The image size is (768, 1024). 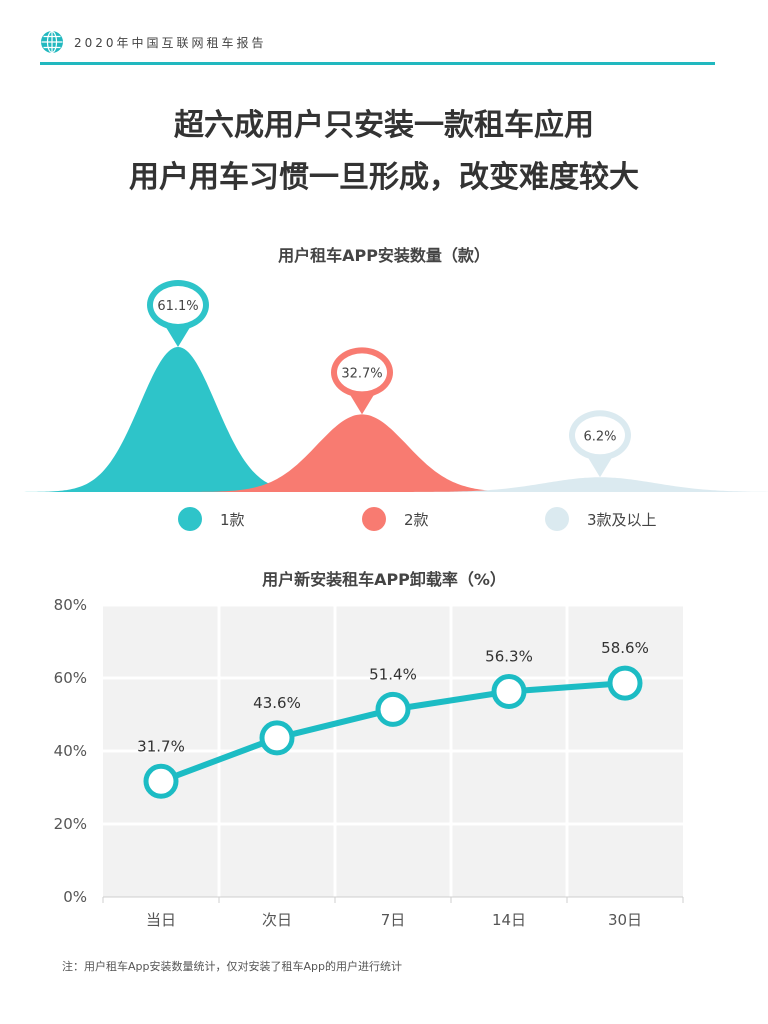 I want to click on value-label: 61.1%, so click(x=177, y=306).